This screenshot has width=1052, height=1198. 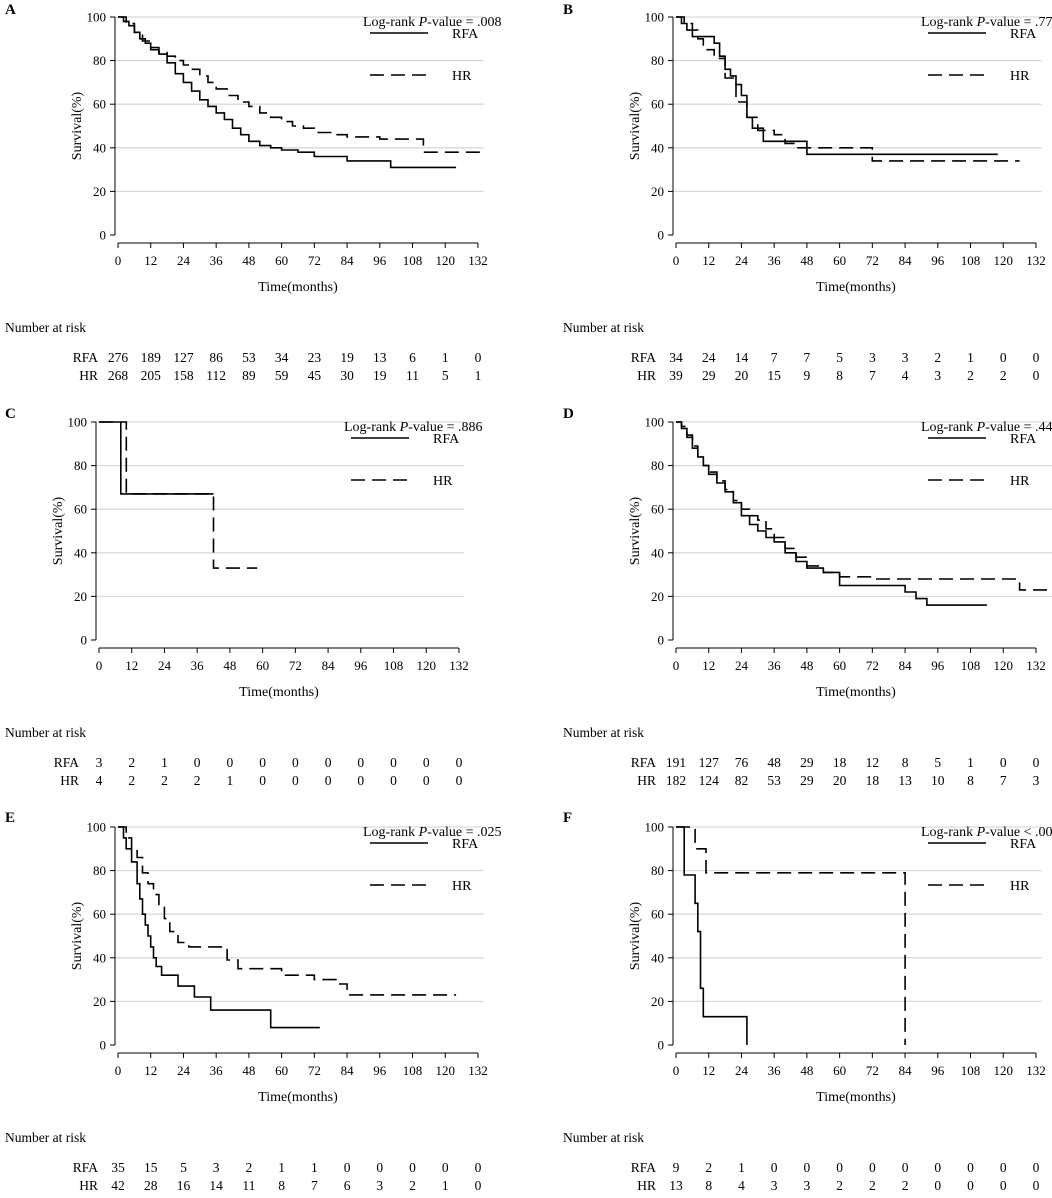 What do you see at coordinates (807, 762) in the screenshot?
I see `risk-value: 29` at bounding box center [807, 762].